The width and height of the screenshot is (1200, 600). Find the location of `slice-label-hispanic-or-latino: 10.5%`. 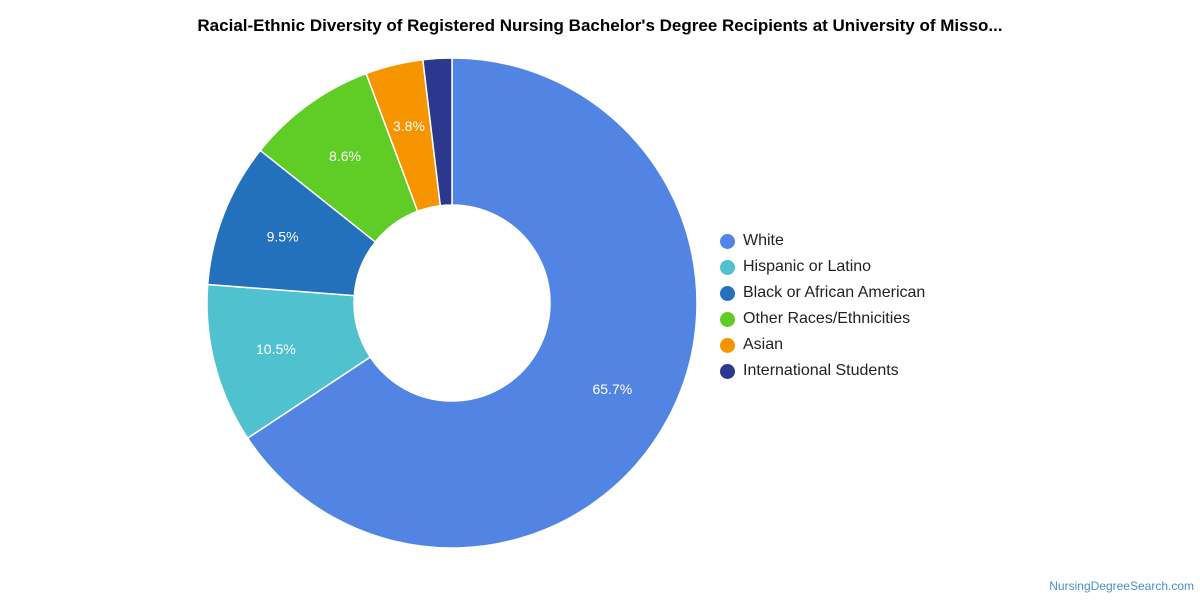

slice-label-hispanic-or-latino: 10.5% is located at coordinates (276, 349).